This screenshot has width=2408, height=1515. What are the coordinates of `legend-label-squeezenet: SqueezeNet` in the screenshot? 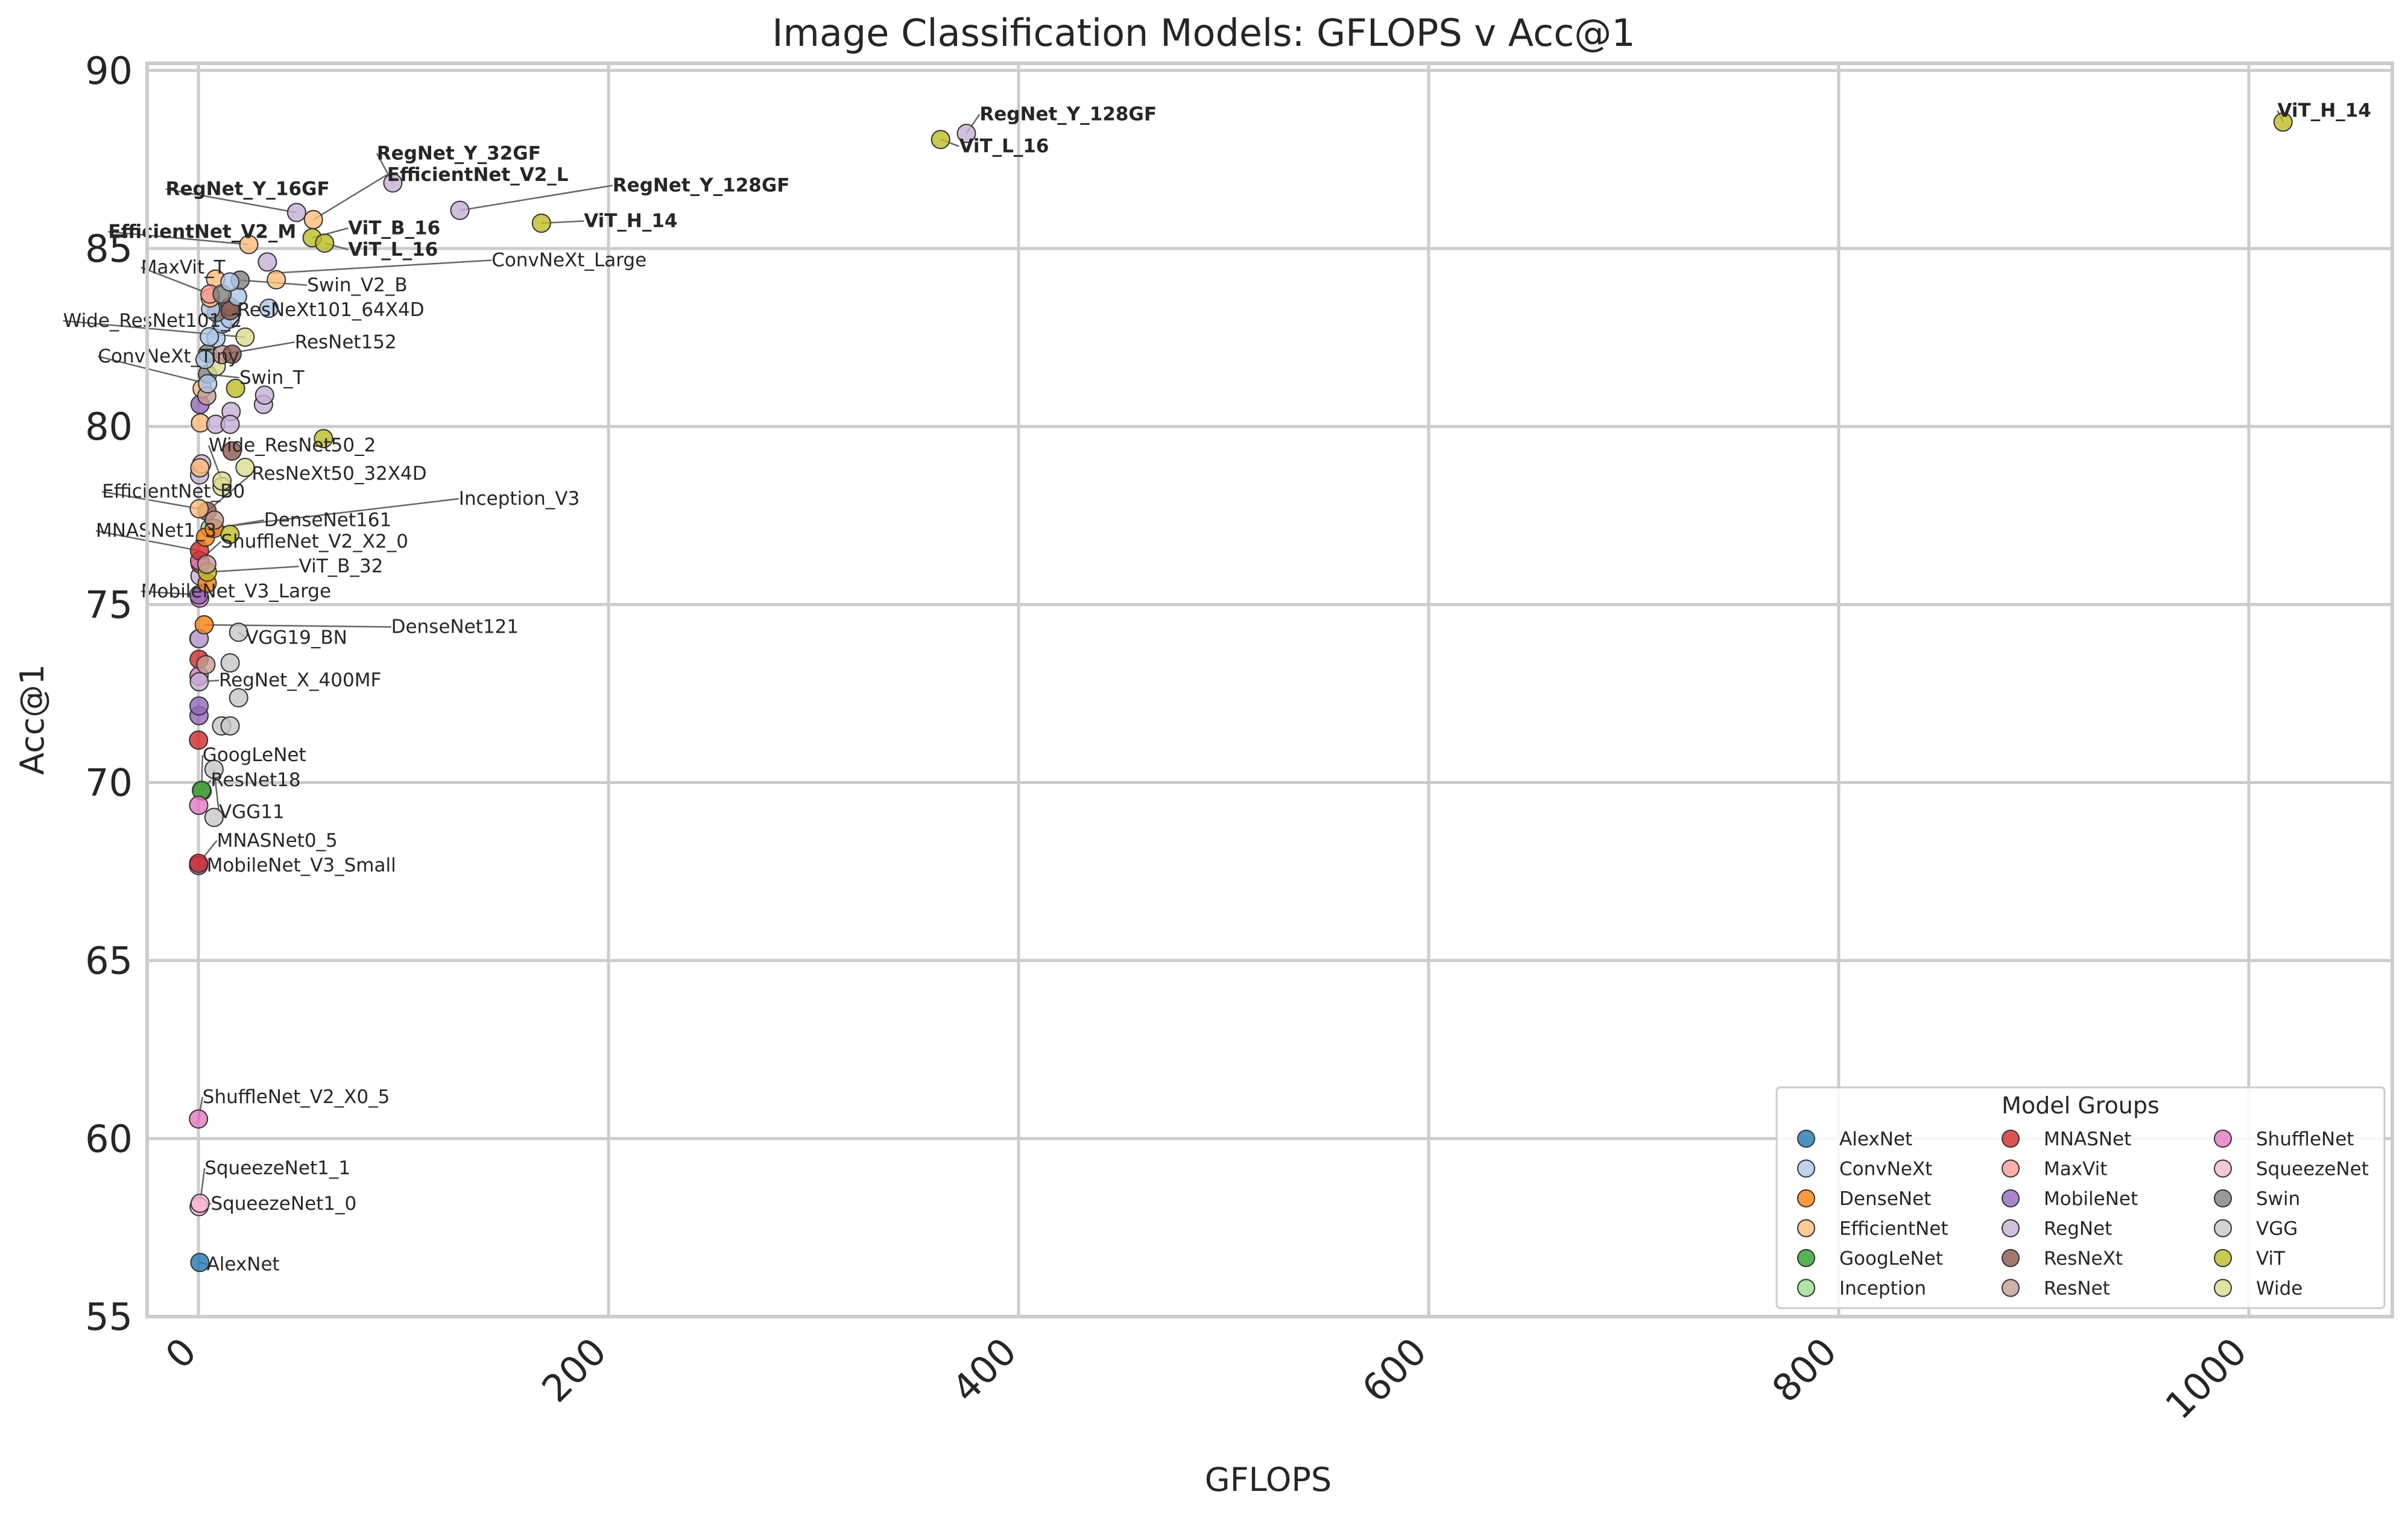 It's located at (2312, 1169).